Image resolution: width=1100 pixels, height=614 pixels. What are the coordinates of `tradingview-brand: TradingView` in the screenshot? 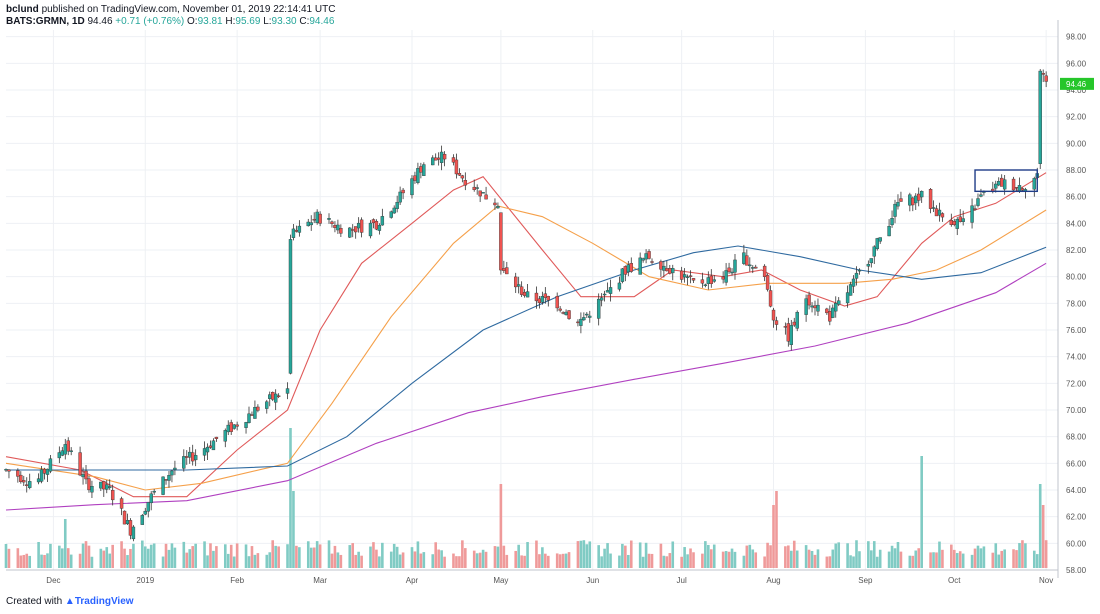 It's located at (104, 601).